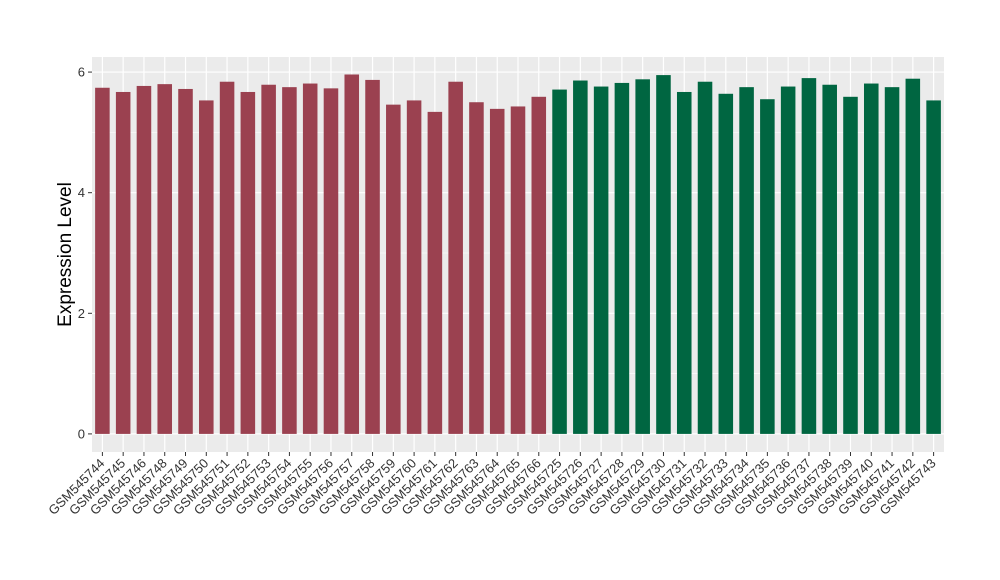 Image resolution: width=1000 pixels, height=580 pixels. I want to click on bar-GSM545760, so click(414, 267).